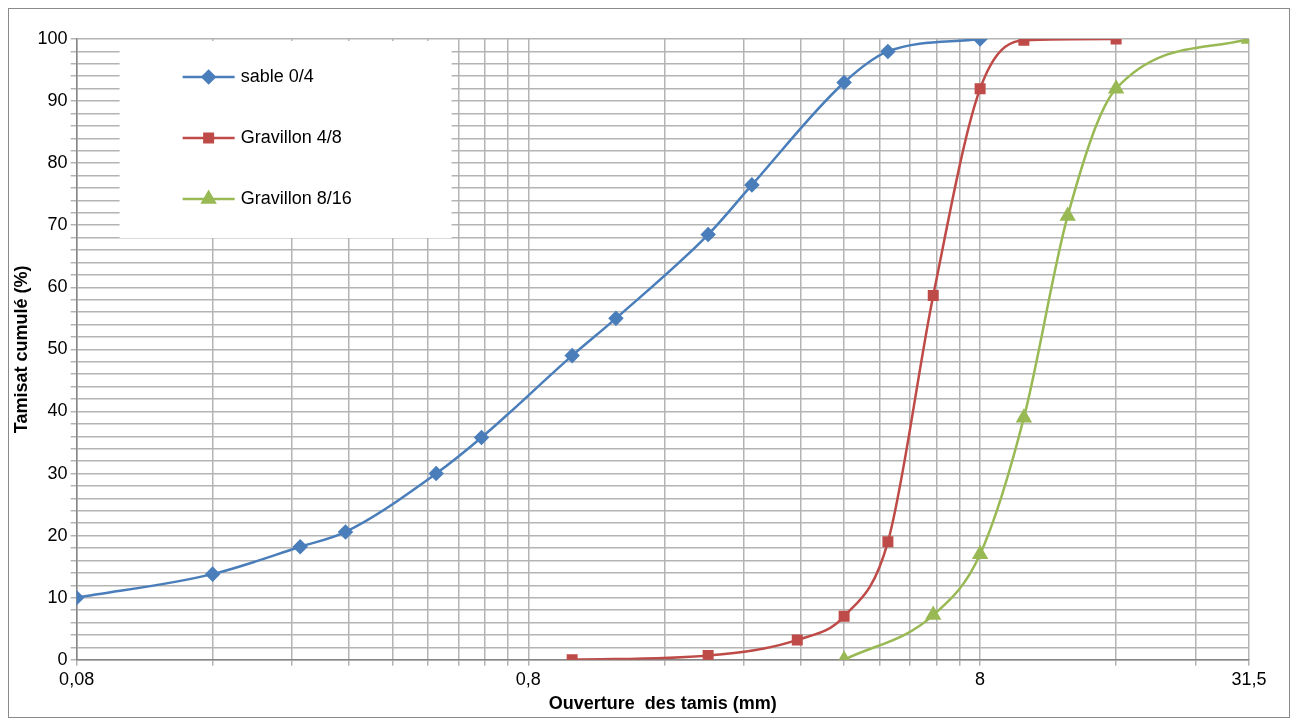  I want to click on y-tick-label: 10, so click(57, 596).